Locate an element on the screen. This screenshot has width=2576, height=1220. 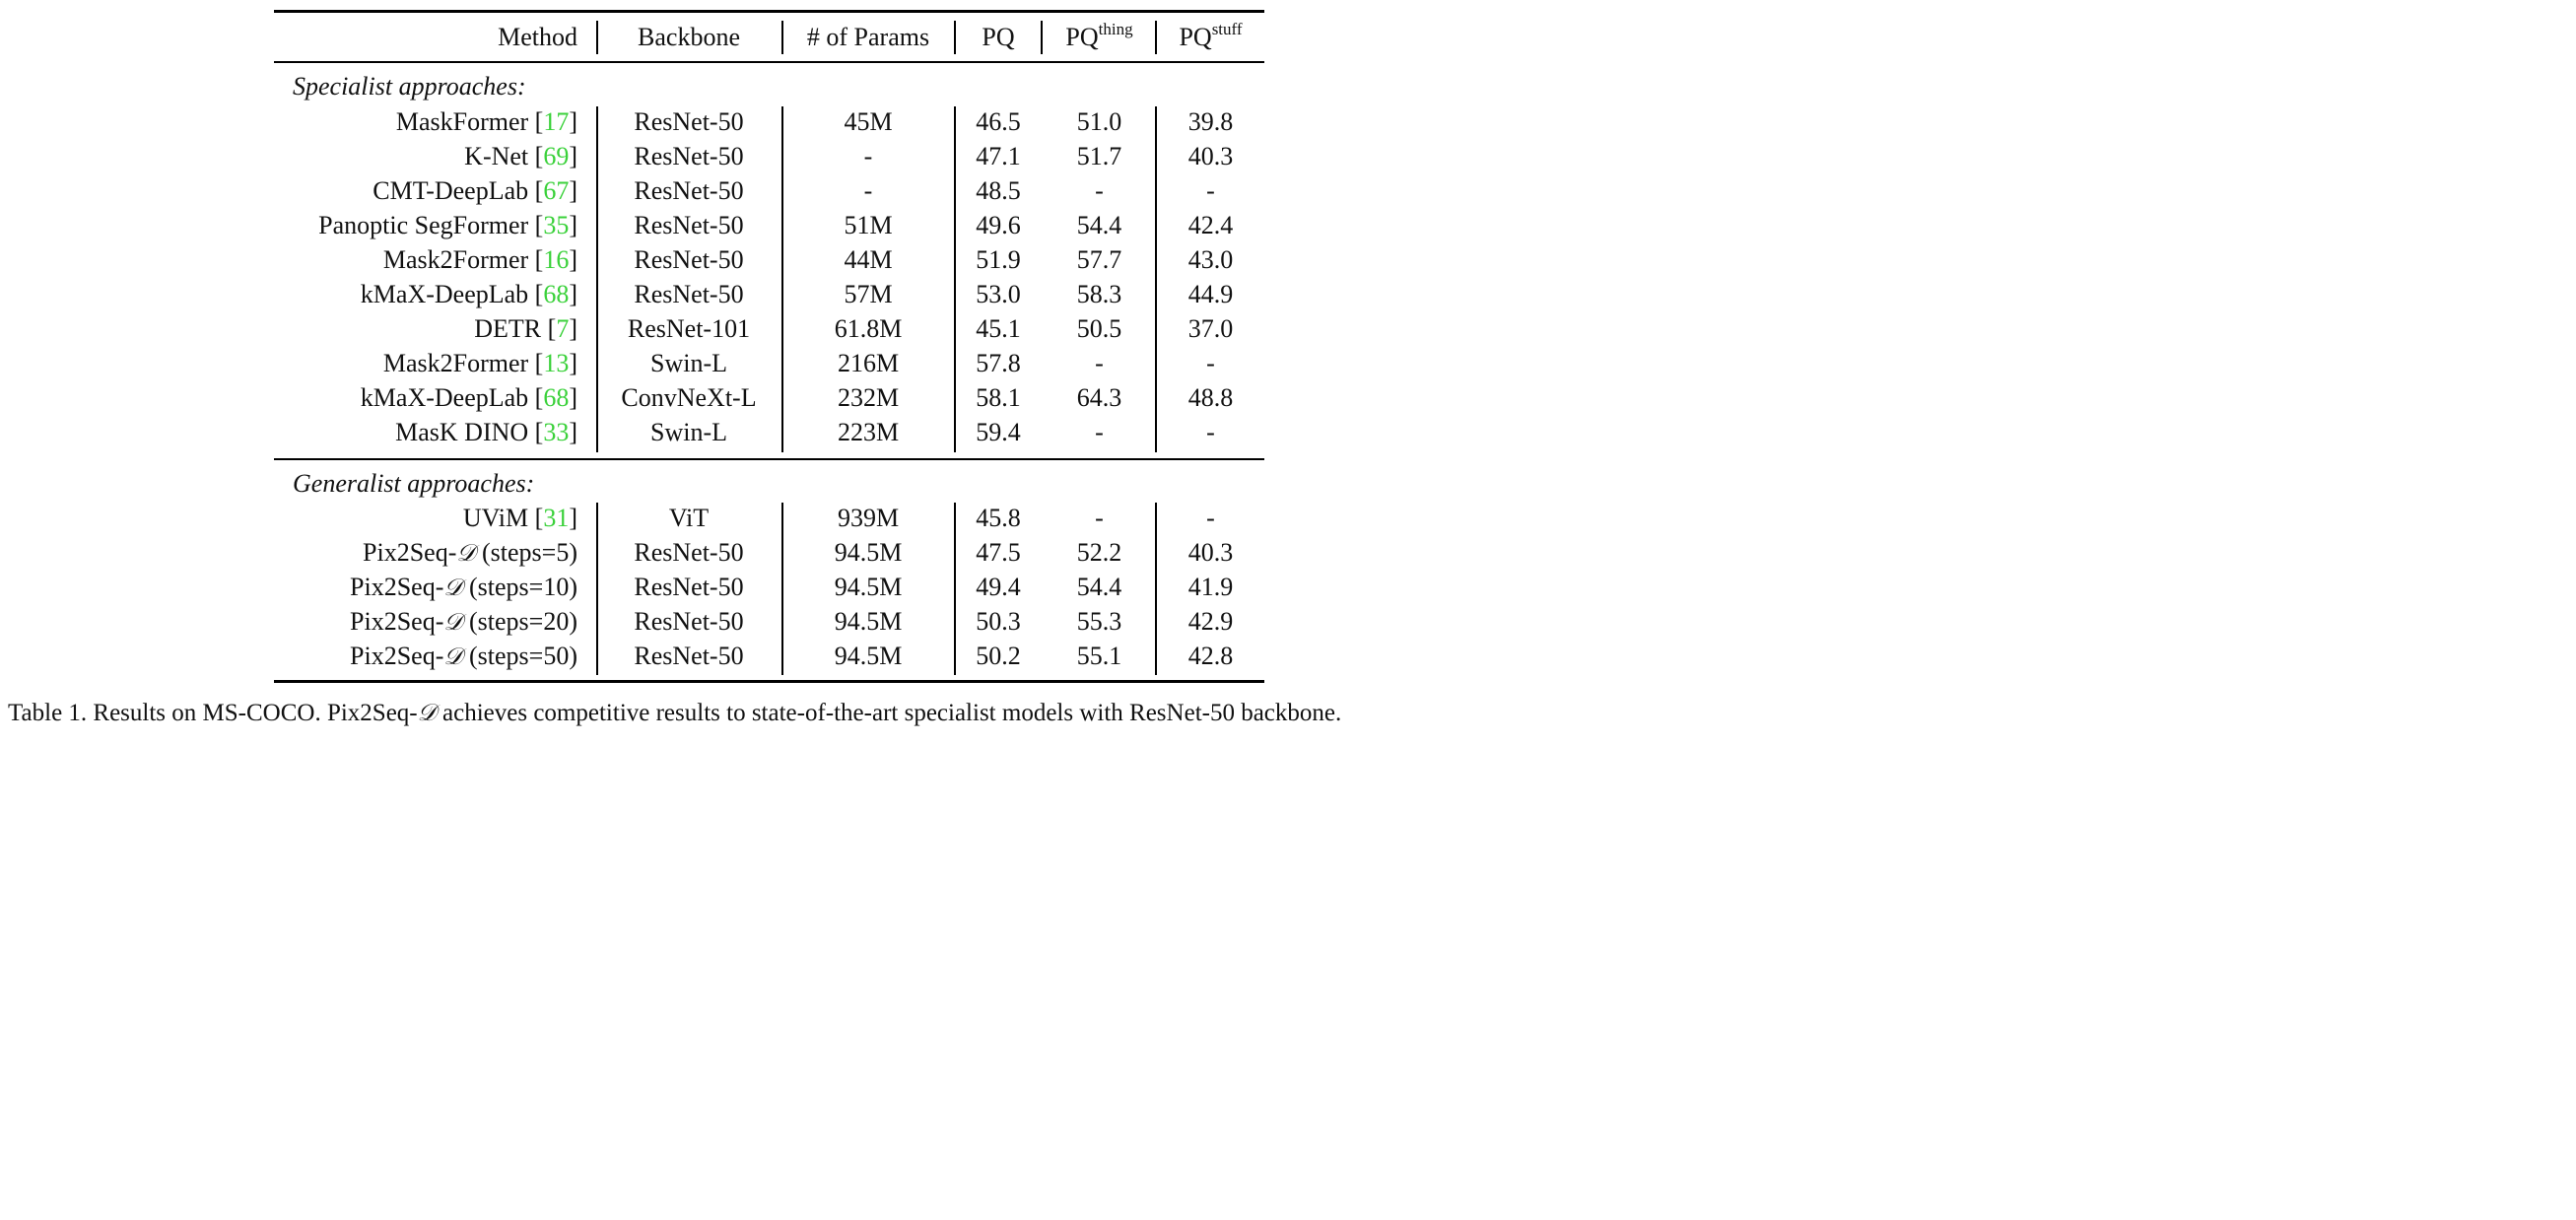
params-cell: 939M is located at coordinates (868, 518).